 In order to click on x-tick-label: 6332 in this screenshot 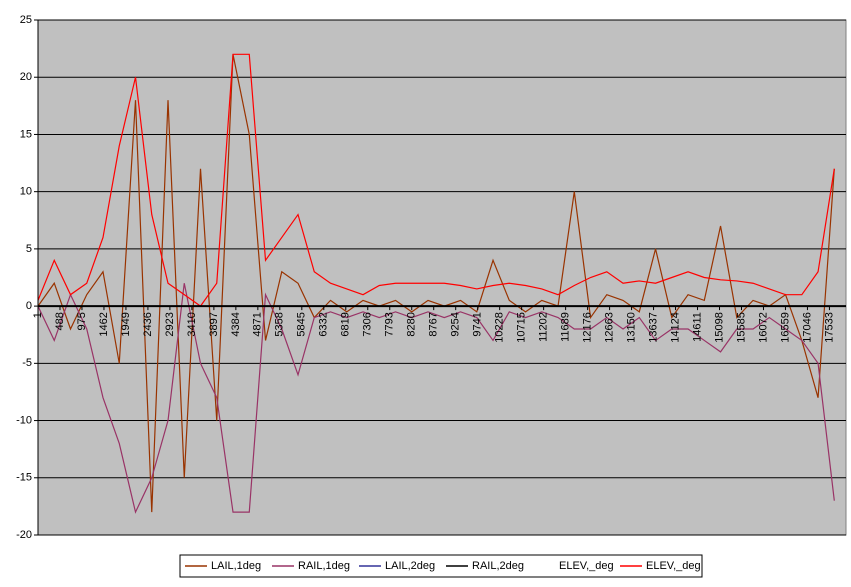, I will do `click(324, 324)`.